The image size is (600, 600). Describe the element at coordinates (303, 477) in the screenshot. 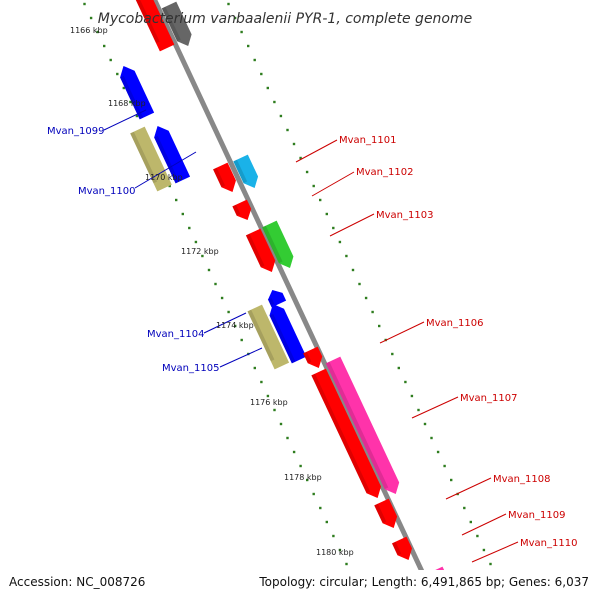

I see `kbp-label-1178: 1178 kbp` at that location.